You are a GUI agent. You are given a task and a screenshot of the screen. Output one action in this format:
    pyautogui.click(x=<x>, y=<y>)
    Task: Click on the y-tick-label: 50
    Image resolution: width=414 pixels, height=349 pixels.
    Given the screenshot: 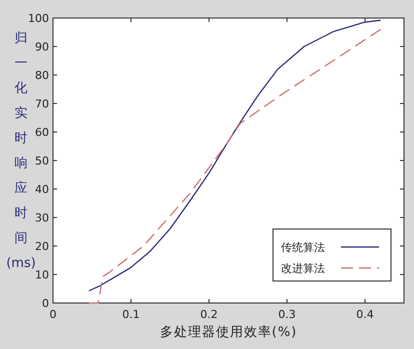 What is the action you would take?
    pyautogui.click(x=42, y=161)
    